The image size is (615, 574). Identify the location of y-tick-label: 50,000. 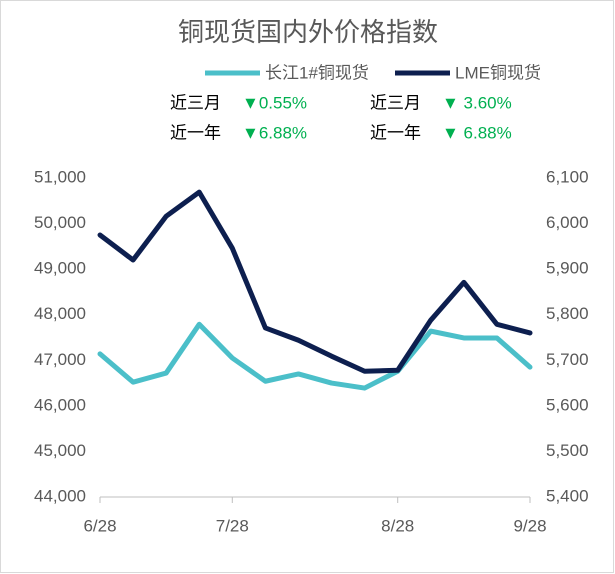
(60, 222).